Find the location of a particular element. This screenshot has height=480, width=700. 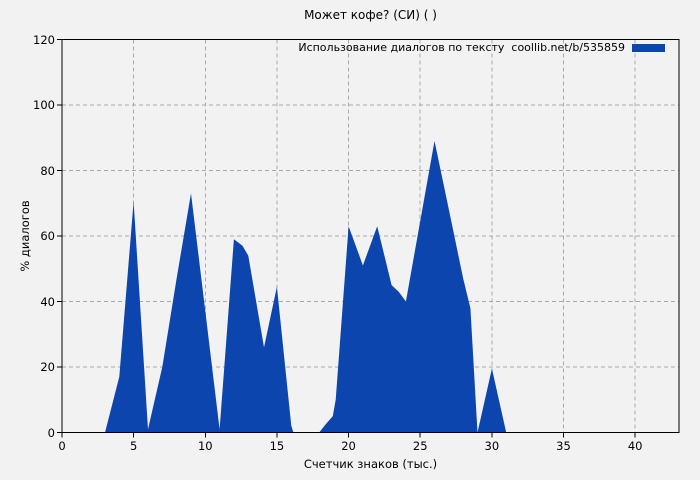

x-tick-label: 20 is located at coordinates (348, 446).